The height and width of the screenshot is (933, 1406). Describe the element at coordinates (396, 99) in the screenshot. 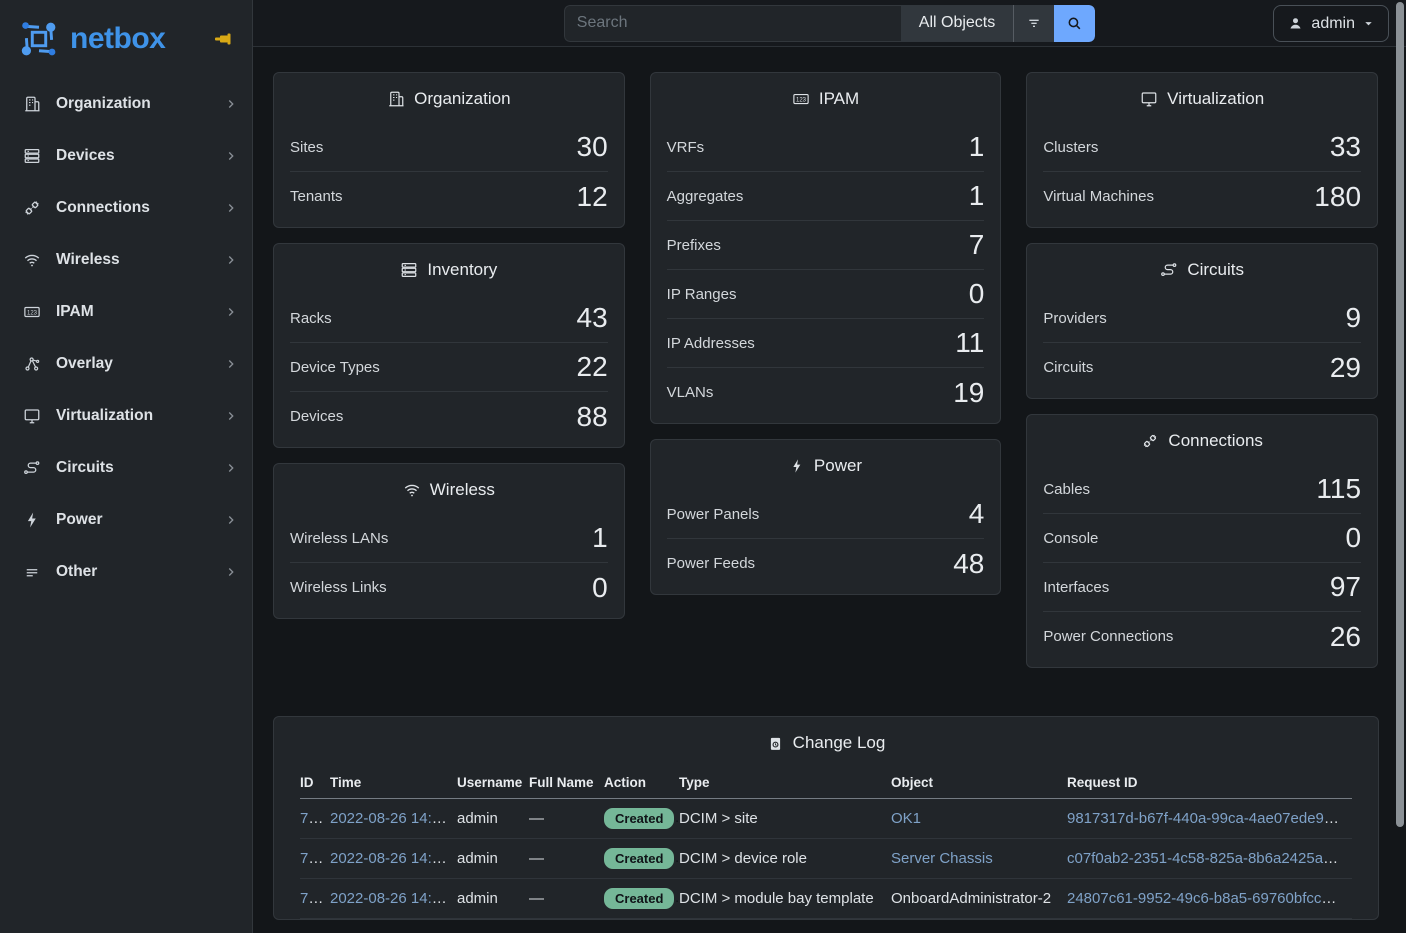

I see `building-icon` at that location.